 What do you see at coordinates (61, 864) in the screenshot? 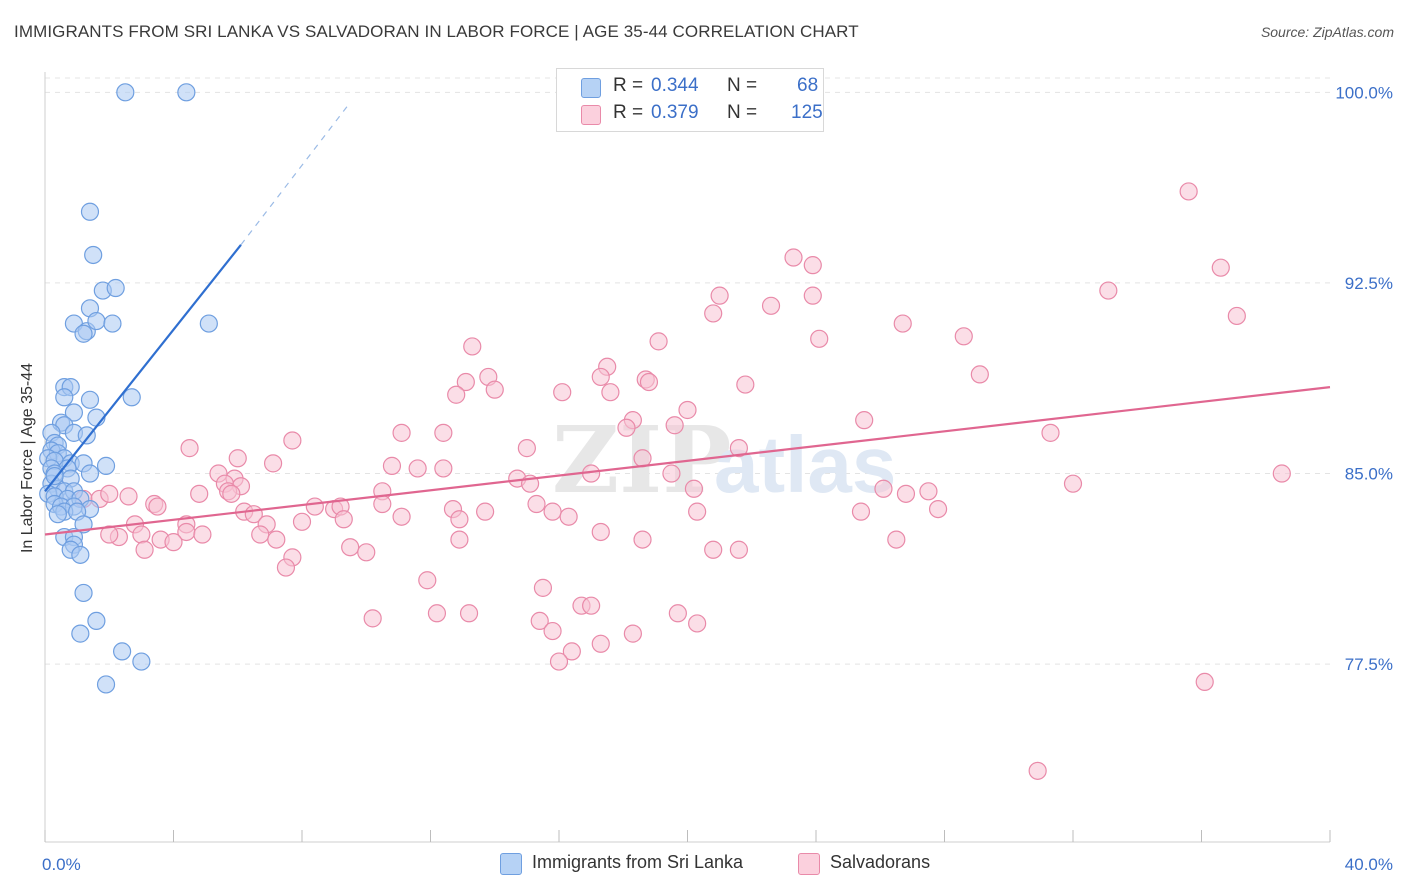
I see `x-tick-label: 0.0%` at bounding box center [61, 864].